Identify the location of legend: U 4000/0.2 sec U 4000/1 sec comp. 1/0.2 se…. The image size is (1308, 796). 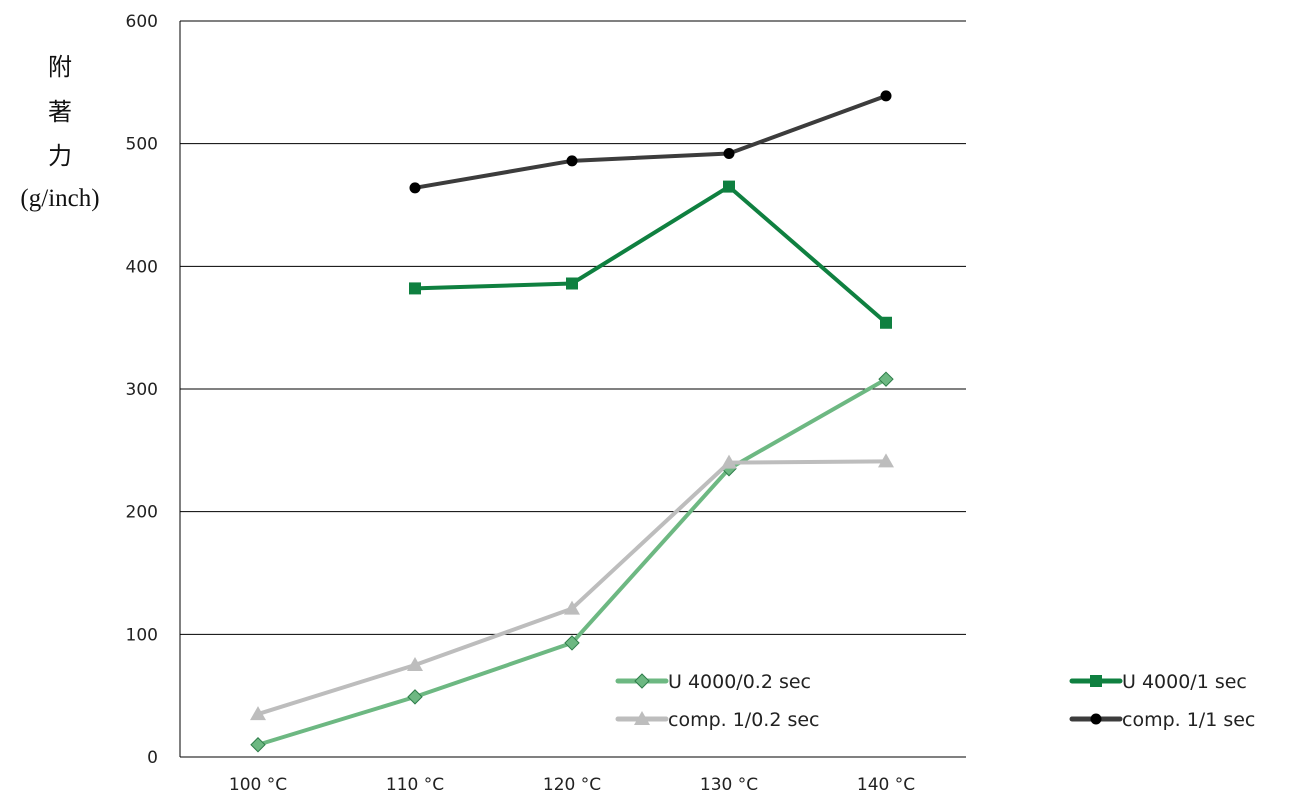
(936, 701).